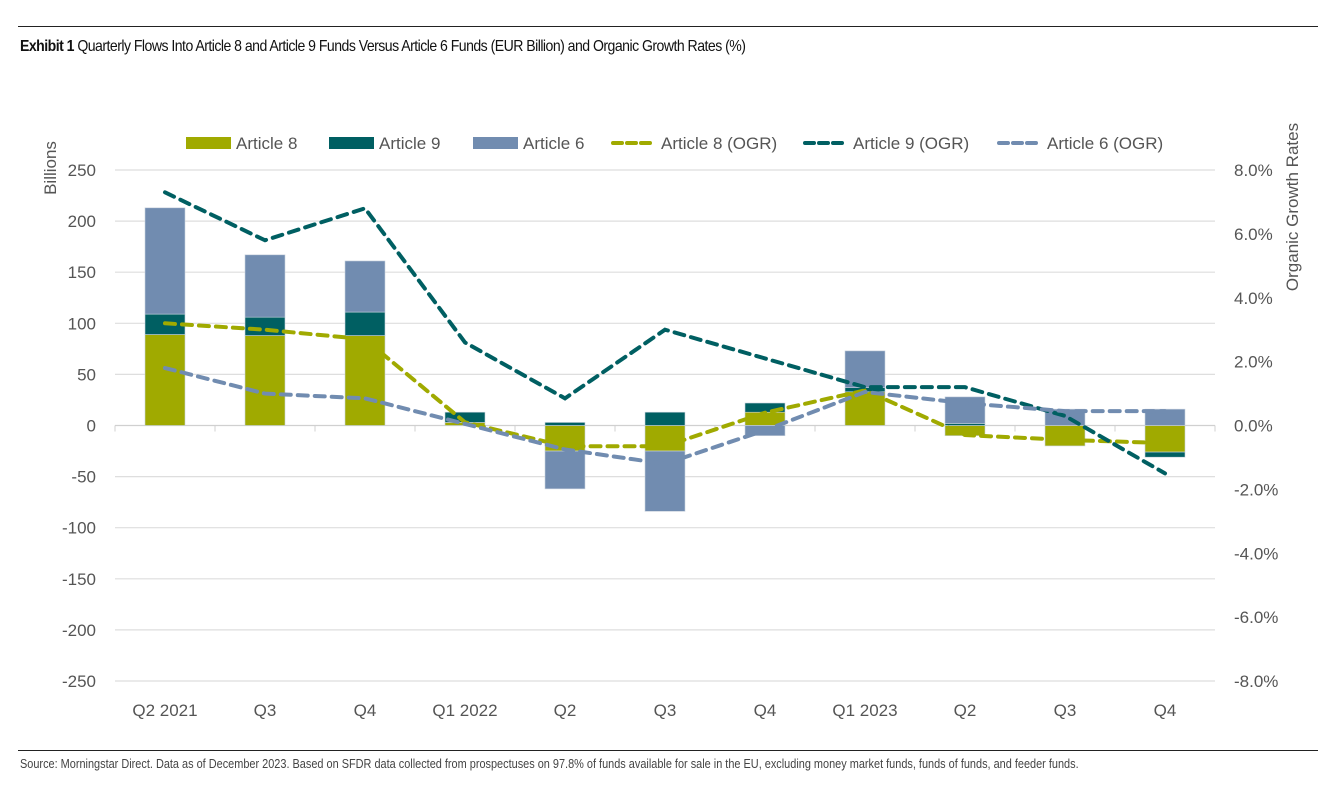  What do you see at coordinates (164, 710) in the screenshot?
I see `x-tick-label: Q2 2021` at bounding box center [164, 710].